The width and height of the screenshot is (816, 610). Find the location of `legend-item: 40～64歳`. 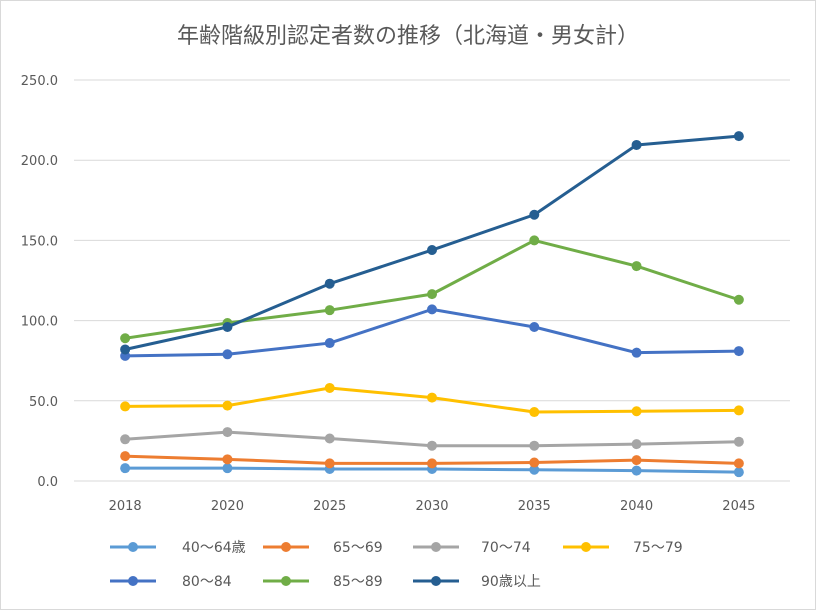

legend-item: 40～64歳 is located at coordinates (178, 548).